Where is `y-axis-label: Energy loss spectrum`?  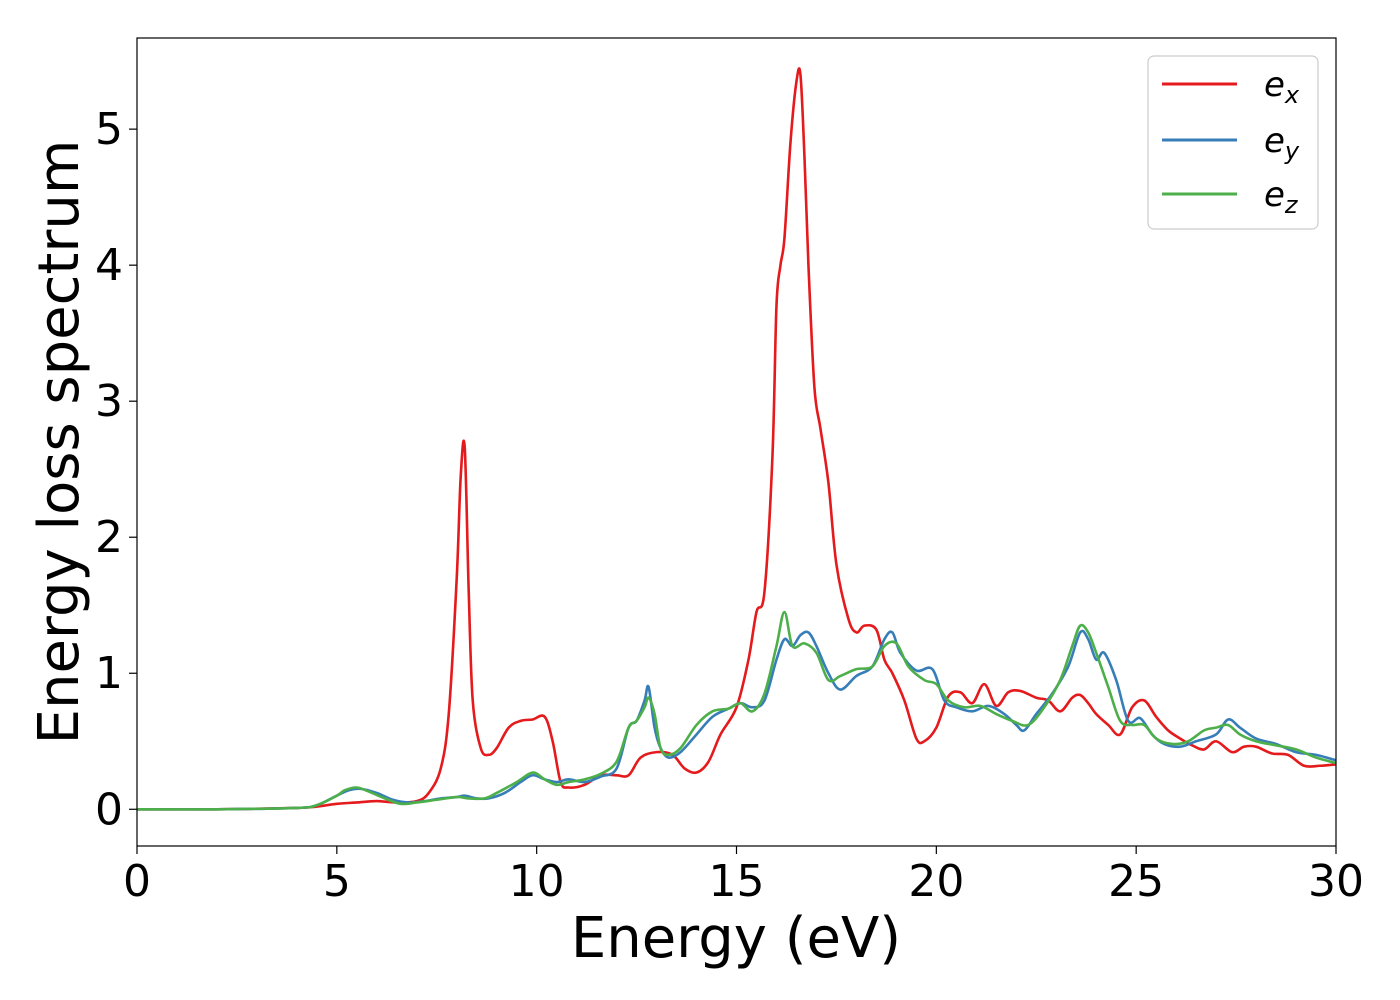 y-axis-label: Energy loss spectrum is located at coordinates (59, 442).